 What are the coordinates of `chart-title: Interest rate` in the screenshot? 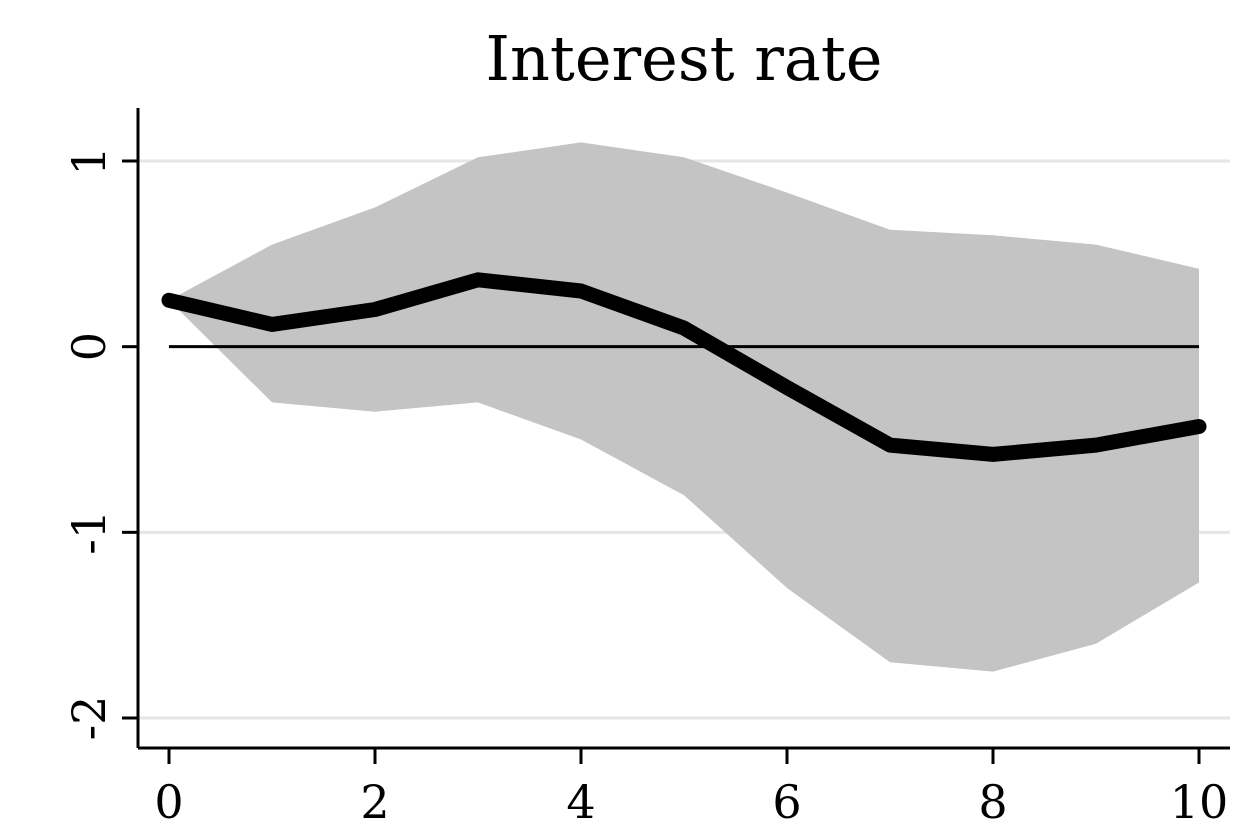 It's located at (683, 58).